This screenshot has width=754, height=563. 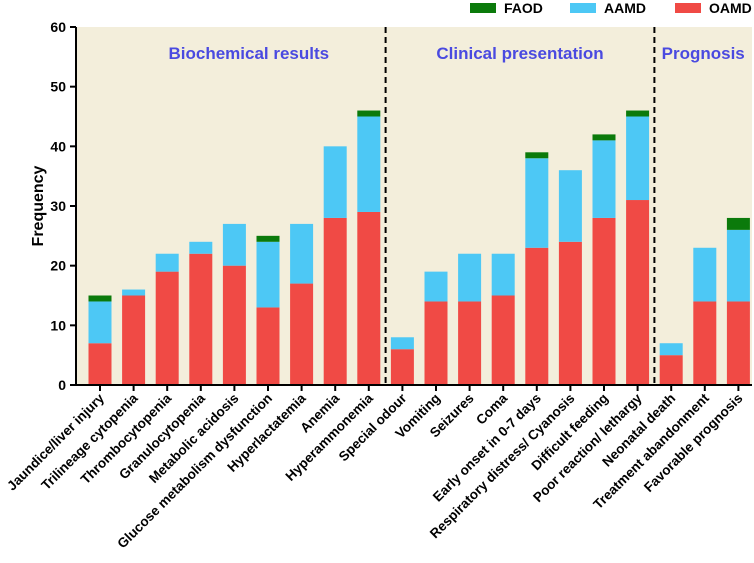 I want to click on legend-label: AAMD, so click(x=625, y=8).